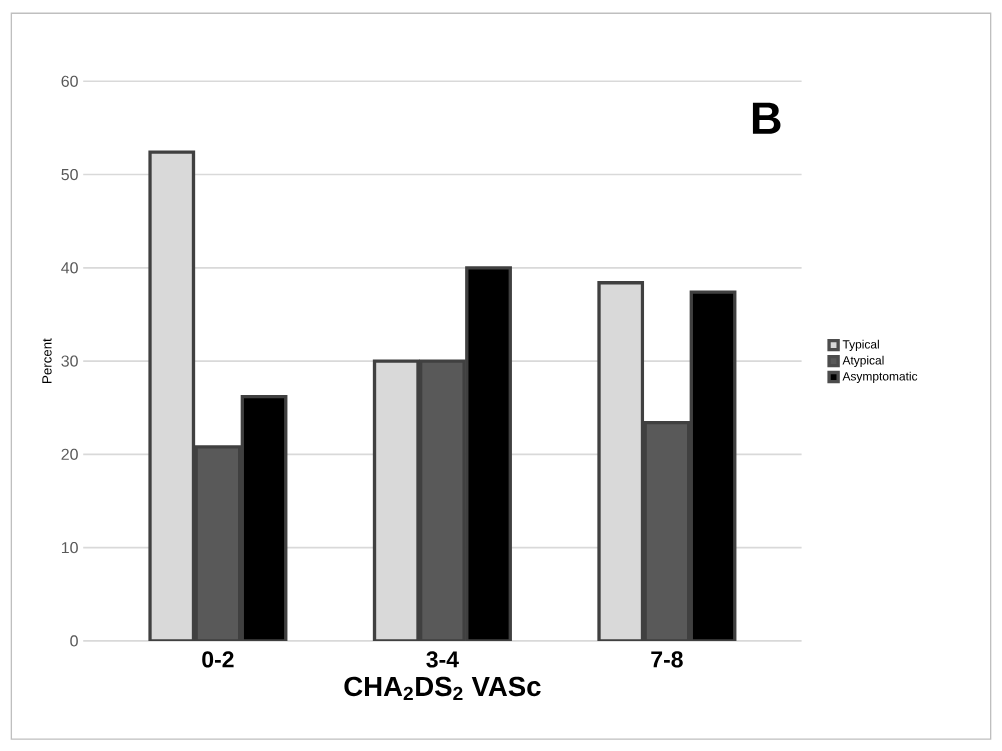  I want to click on y-tick-label: 60, so click(69, 81).